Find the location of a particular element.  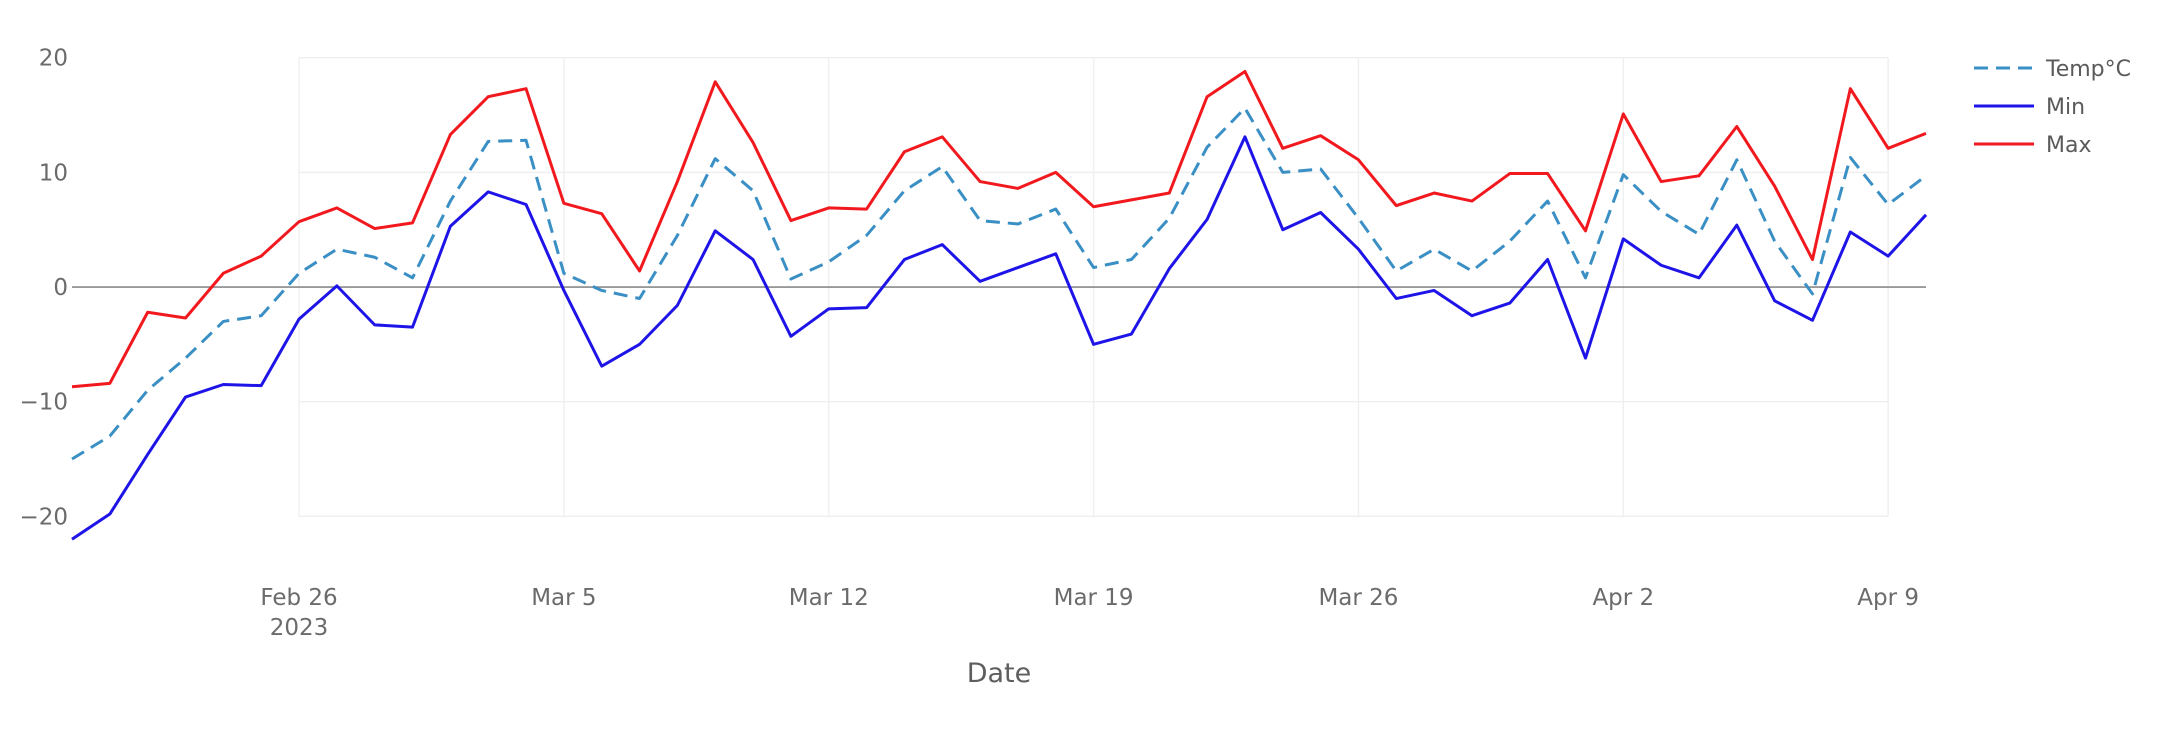

legend-item: Max is located at coordinates (2032, 145).